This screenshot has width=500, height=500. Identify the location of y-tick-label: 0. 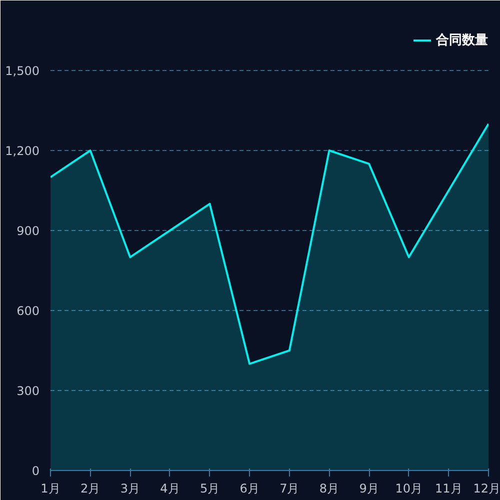
(36, 471).